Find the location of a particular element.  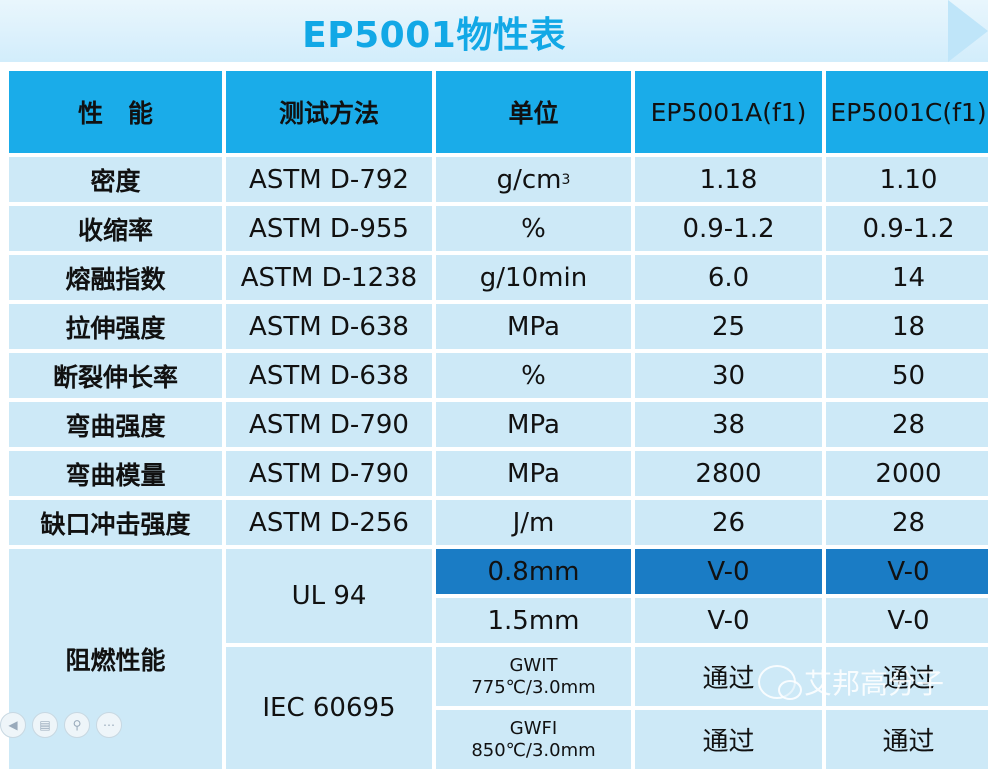

header-test-method: 测试方法 is located at coordinates (329, 112).